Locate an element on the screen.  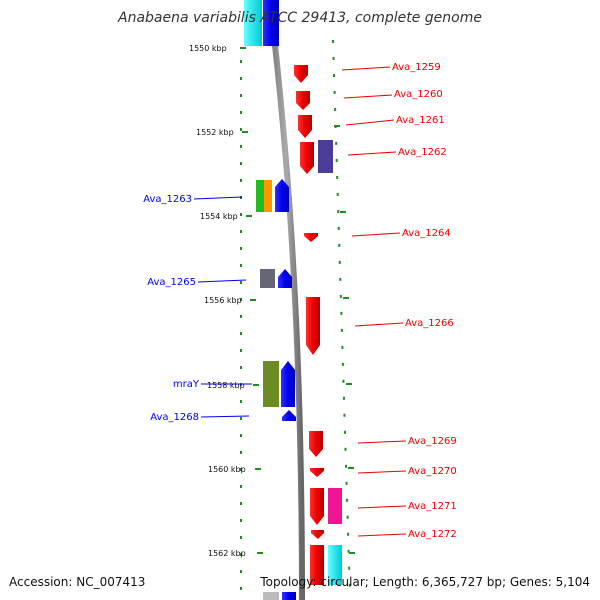
left-gene-label-texts: Ava_1263 Ava_1265 mraY Ava_1268 is located at coordinates (171, 308).